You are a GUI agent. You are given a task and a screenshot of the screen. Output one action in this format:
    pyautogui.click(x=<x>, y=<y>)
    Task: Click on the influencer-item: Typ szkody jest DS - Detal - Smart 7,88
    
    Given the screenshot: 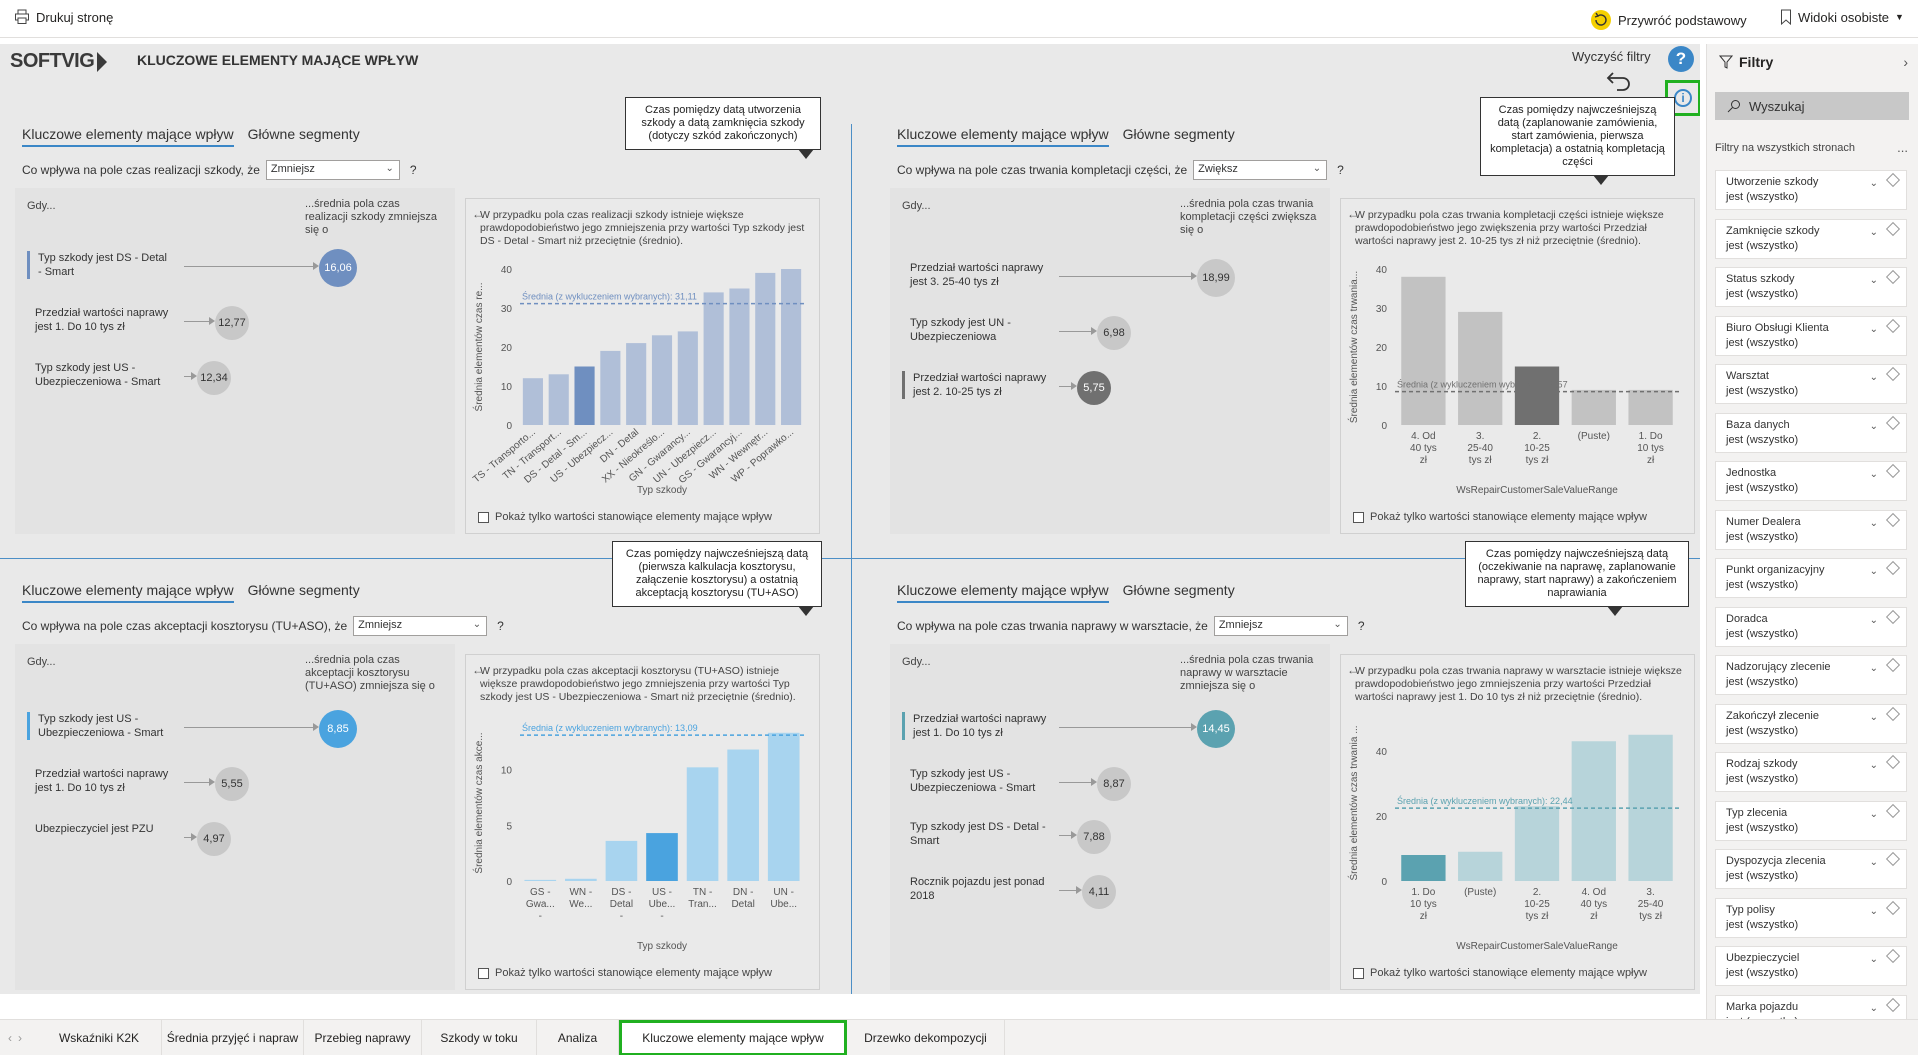 What is the action you would take?
    pyautogui.click(x=1042, y=837)
    